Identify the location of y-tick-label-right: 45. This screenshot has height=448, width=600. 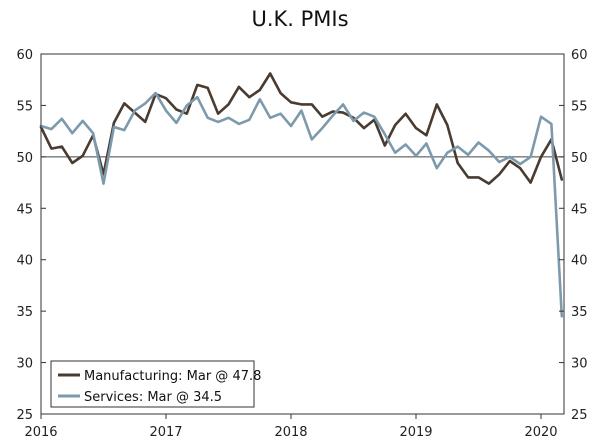
(579, 209).